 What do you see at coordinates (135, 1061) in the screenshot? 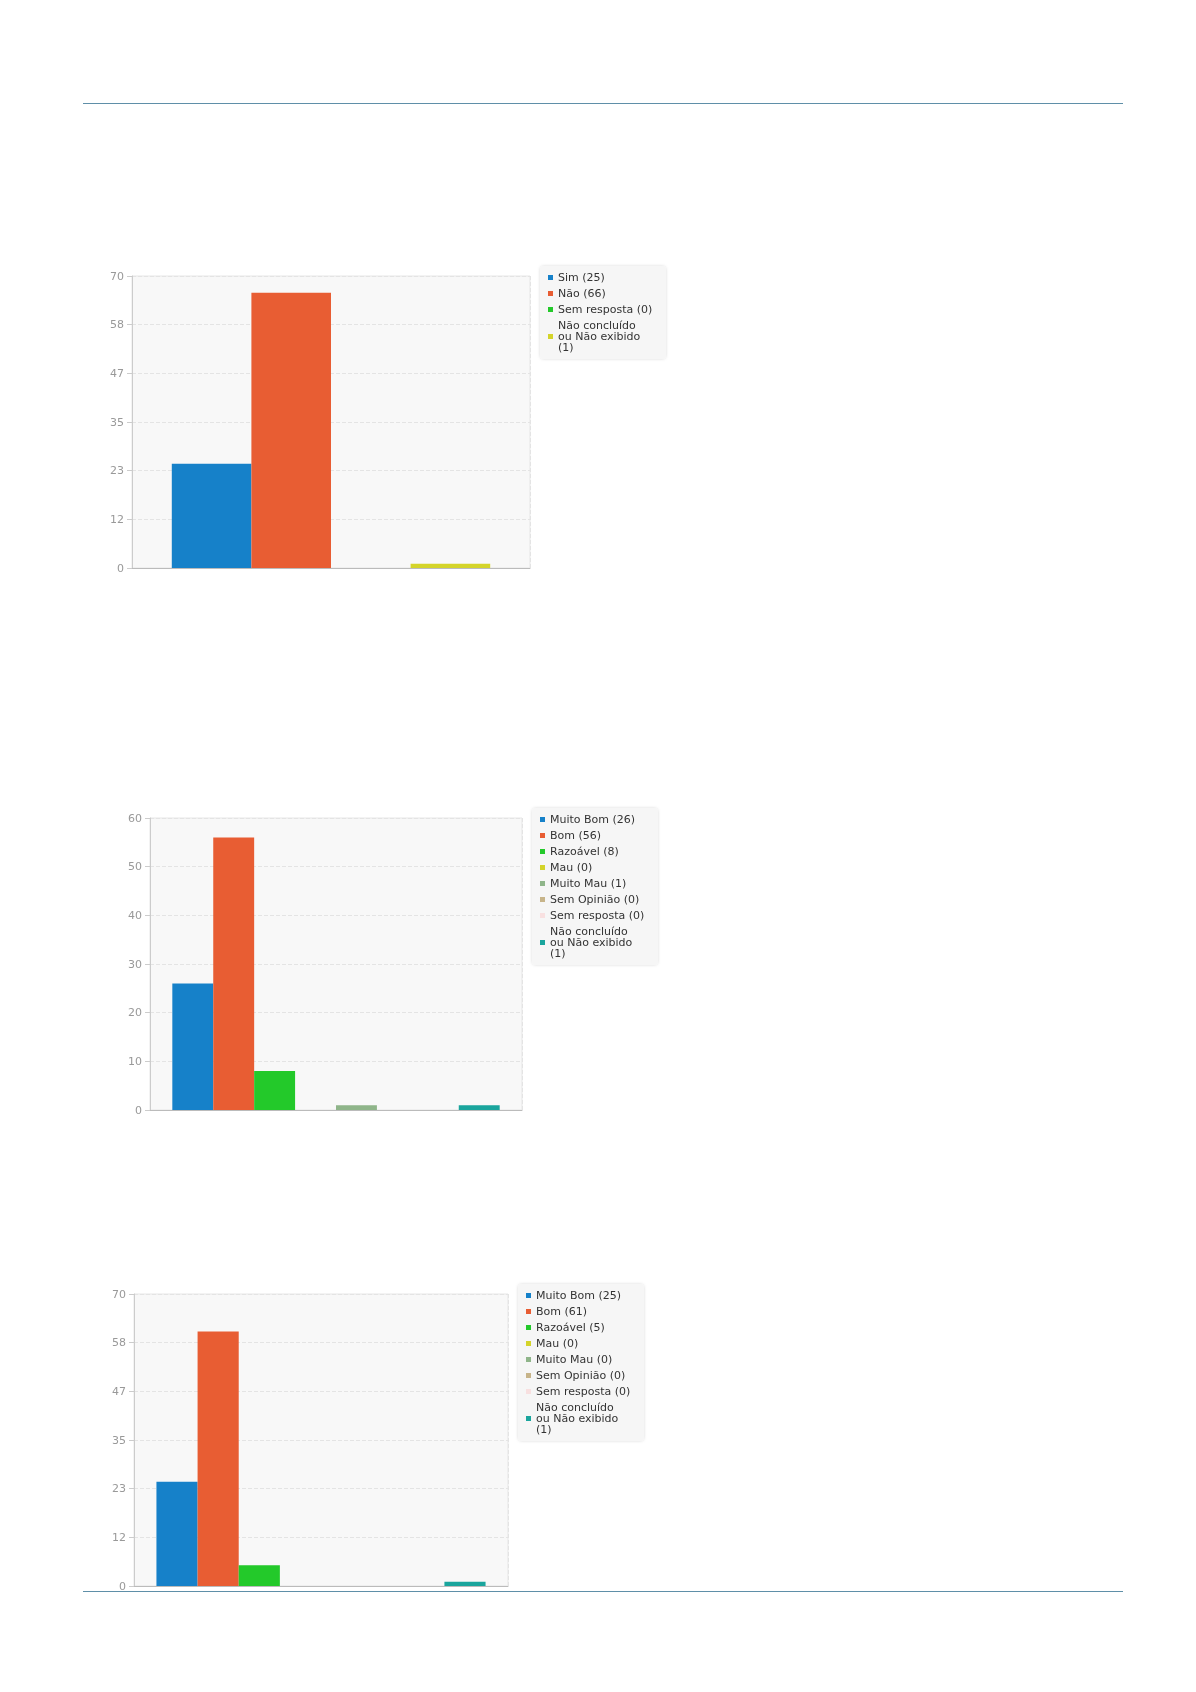
I see `y-tick-label: 10` at bounding box center [135, 1061].